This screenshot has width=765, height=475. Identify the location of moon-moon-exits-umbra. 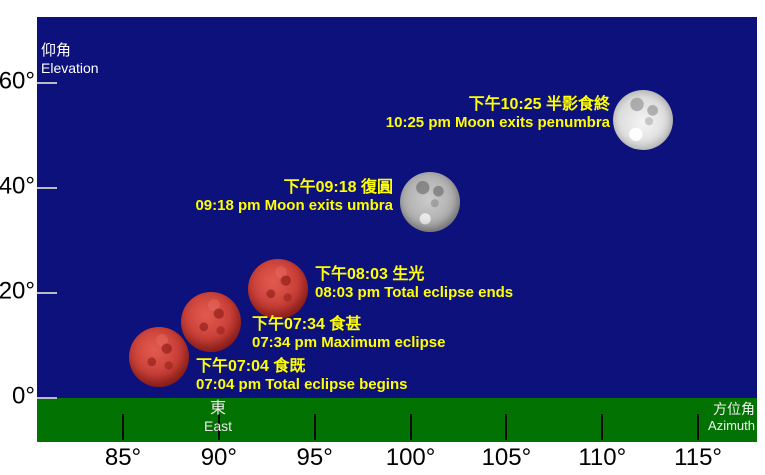
(429, 202).